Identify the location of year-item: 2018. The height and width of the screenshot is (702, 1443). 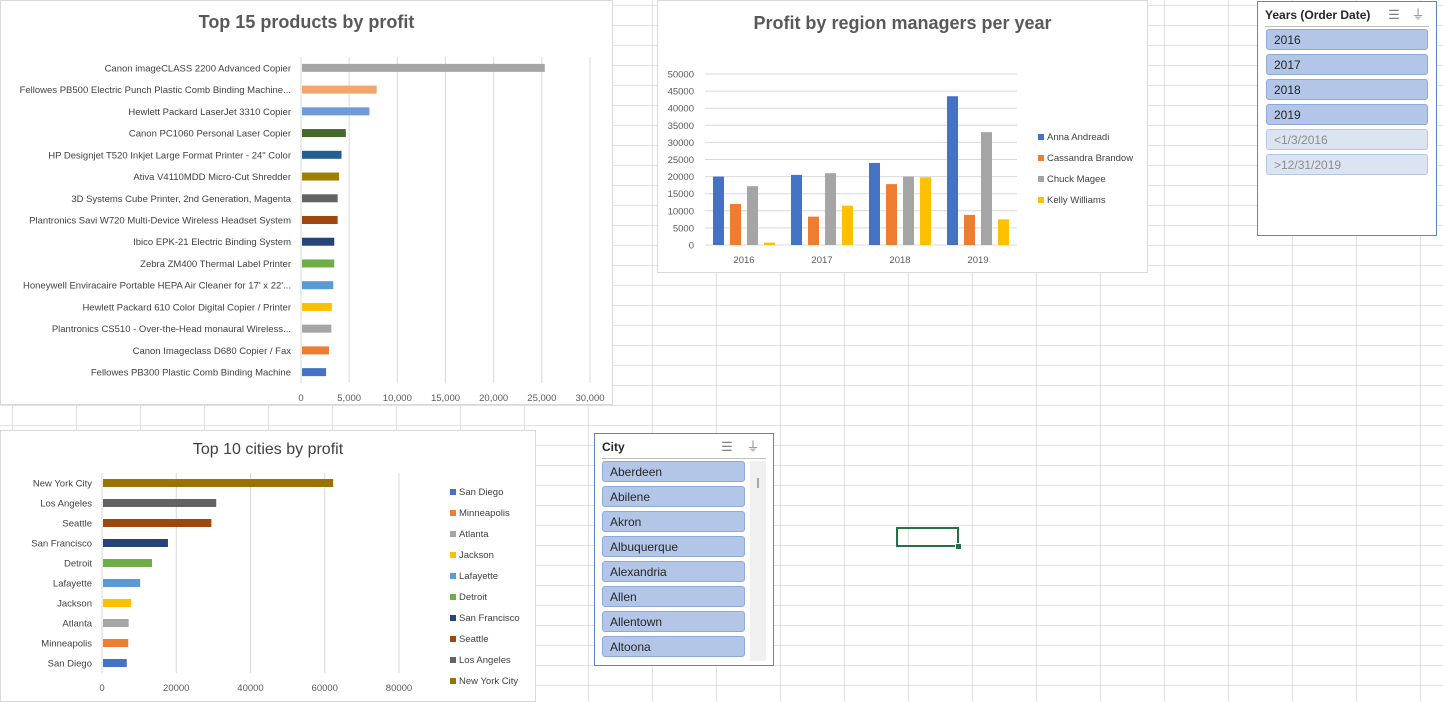
(1347, 89).